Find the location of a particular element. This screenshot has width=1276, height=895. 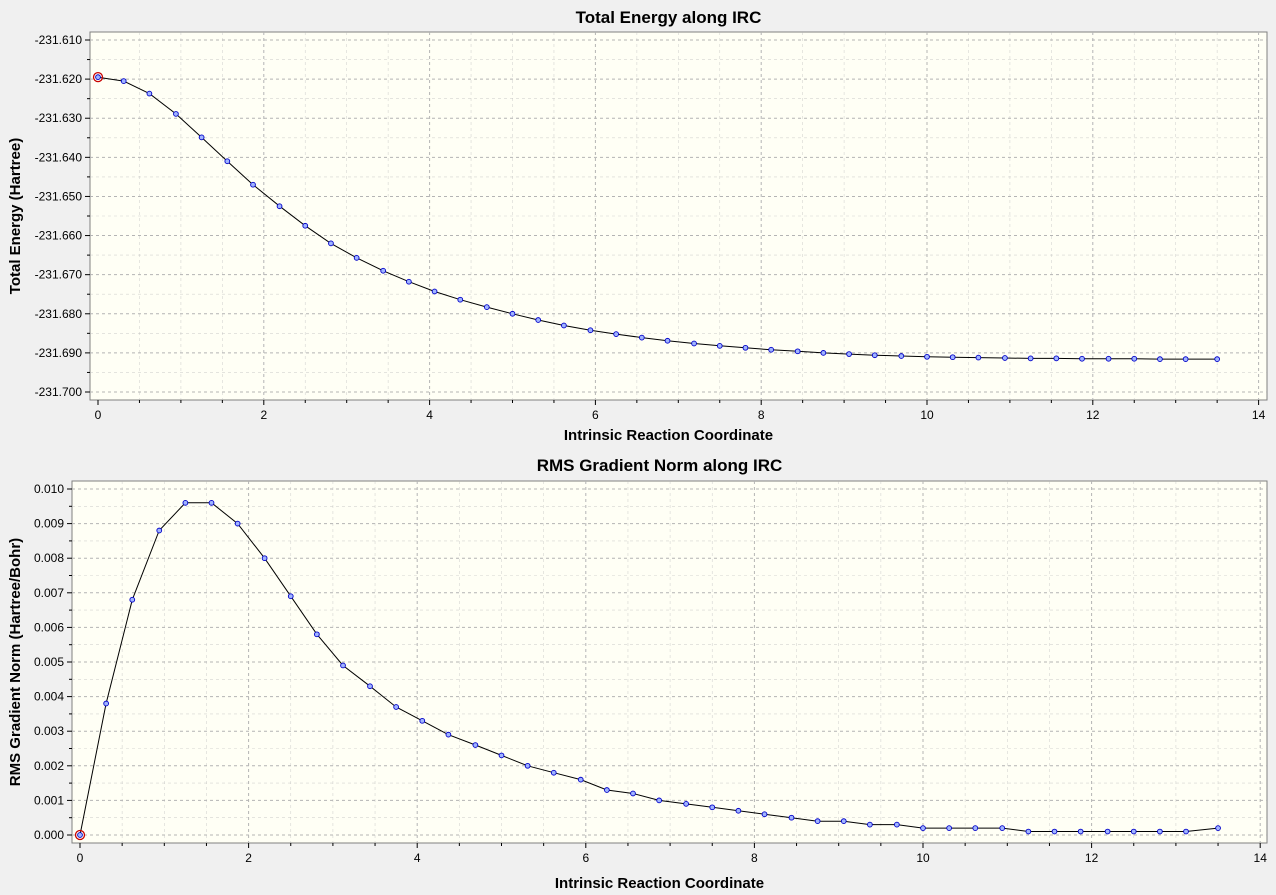

y-axis-label: Total Energy (Hartree) is located at coordinates (15, 216).